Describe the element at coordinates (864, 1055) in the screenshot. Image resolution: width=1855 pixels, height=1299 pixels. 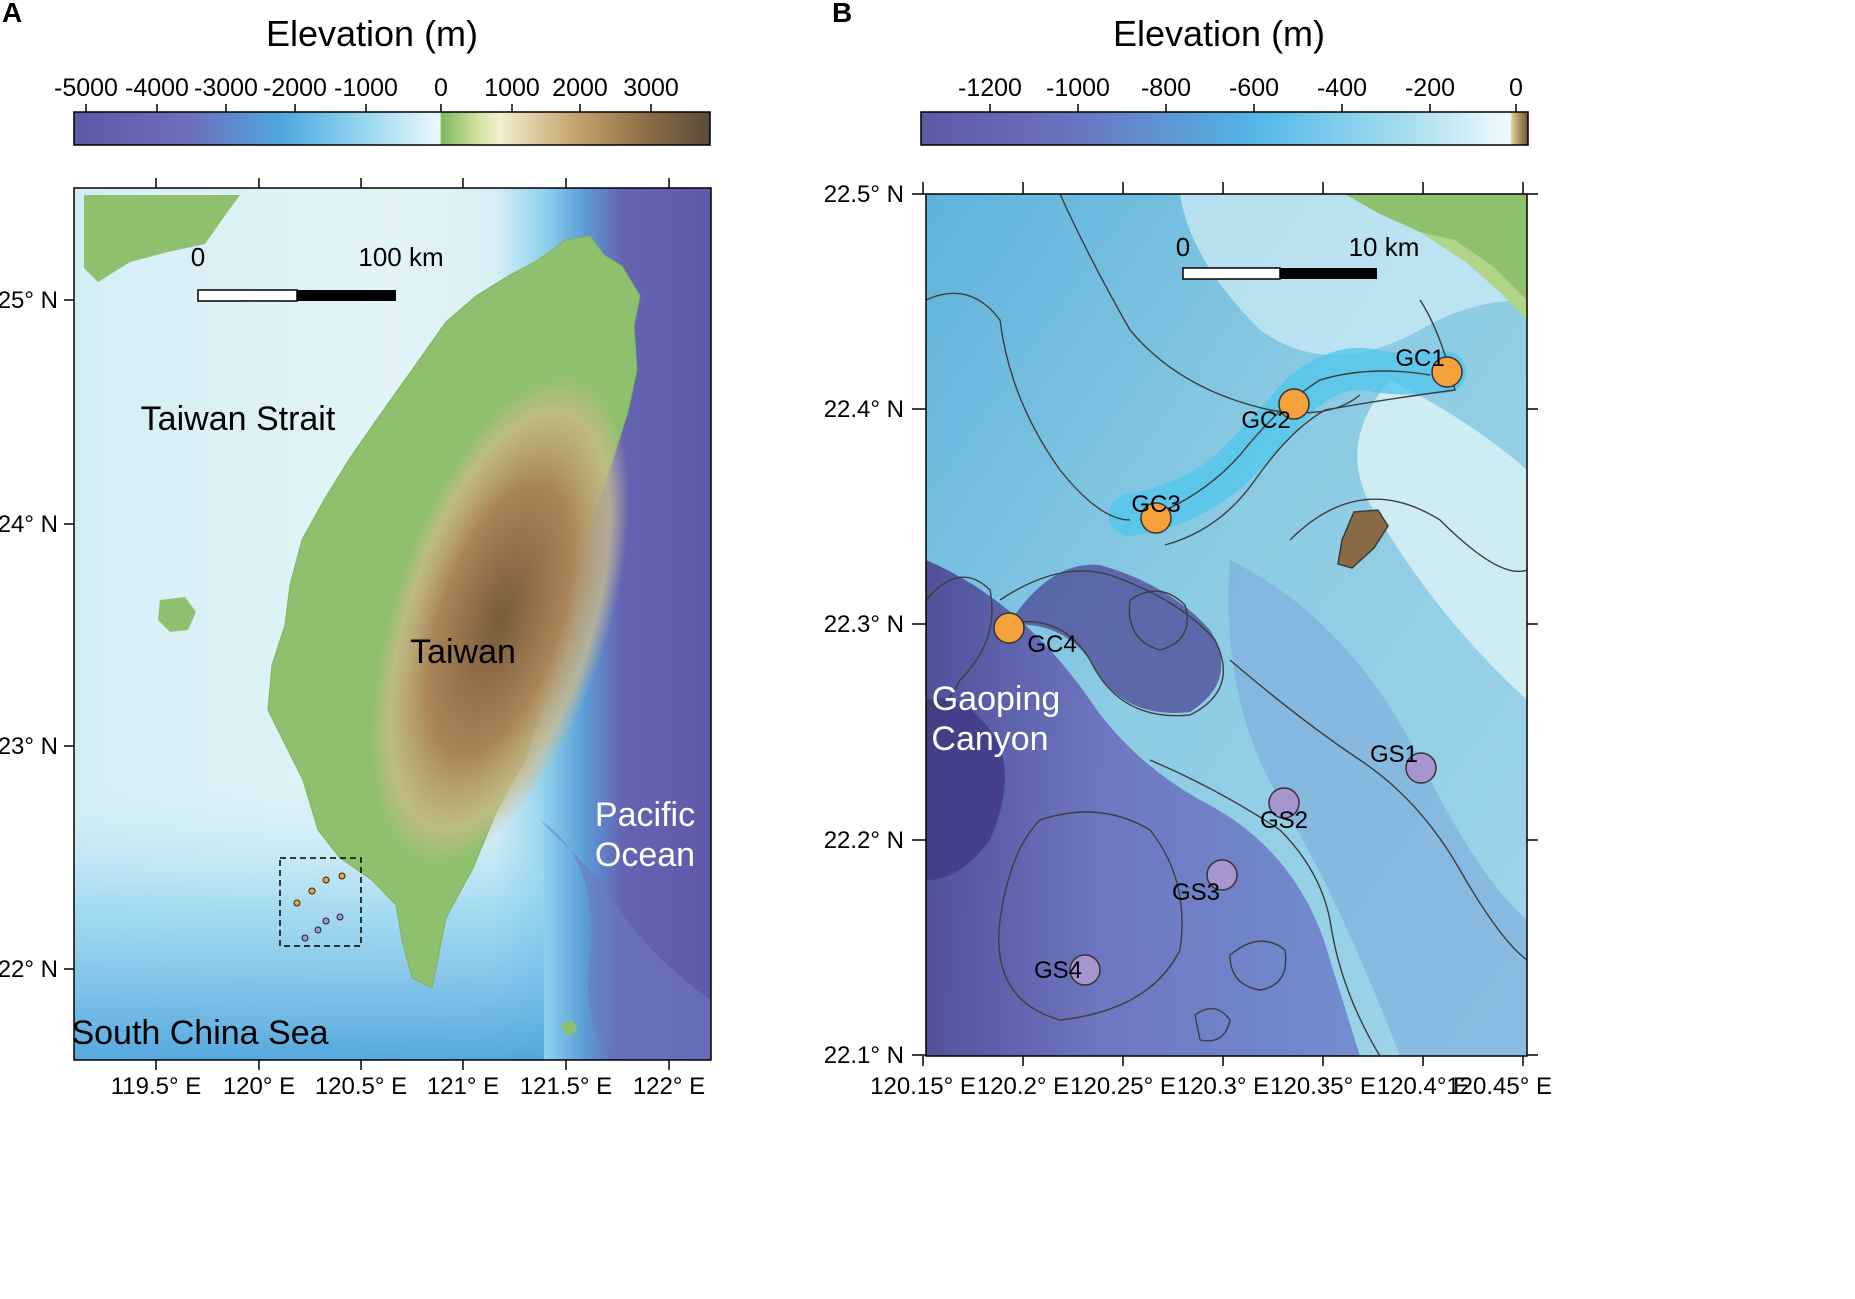
I see `lat-label-b: 22.1° N` at that location.